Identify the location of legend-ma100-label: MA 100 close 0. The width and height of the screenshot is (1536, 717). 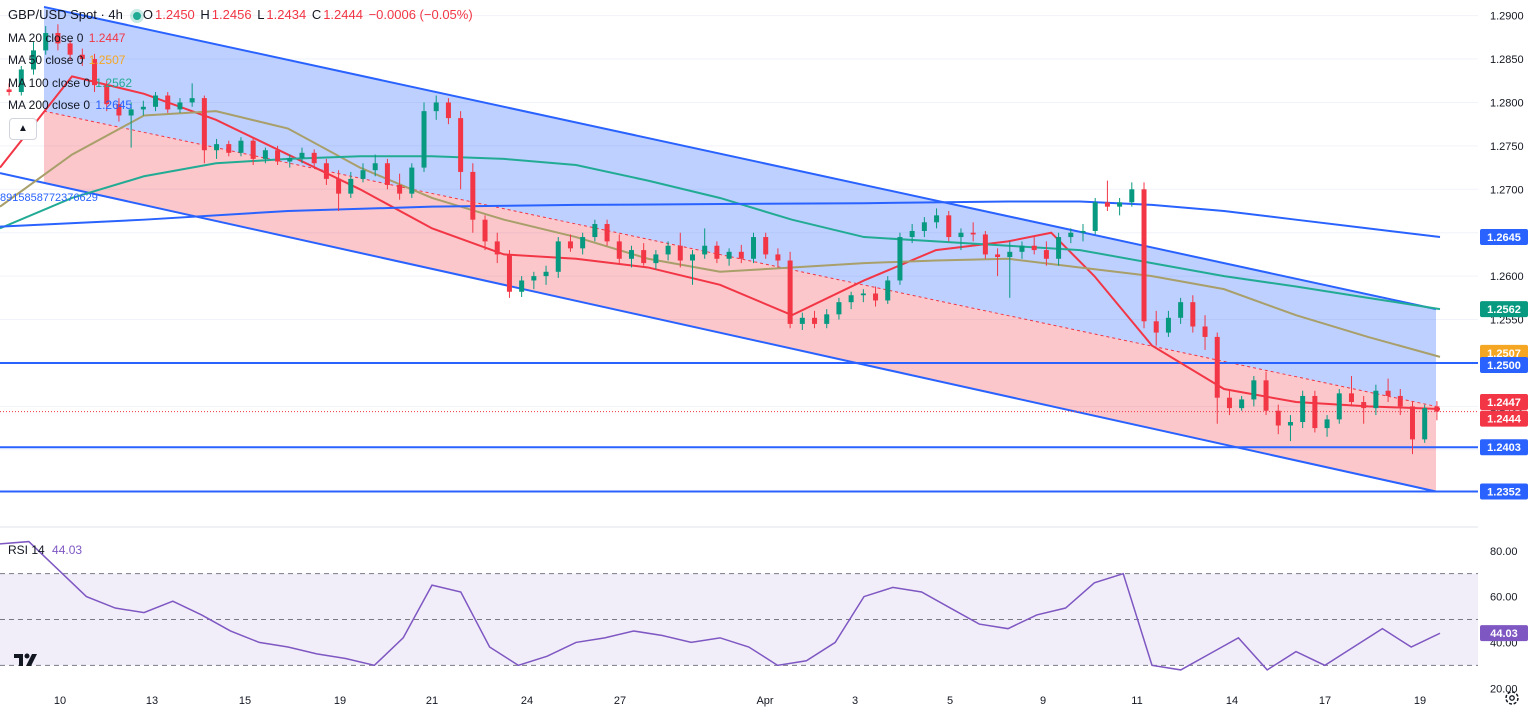
(49, 82).